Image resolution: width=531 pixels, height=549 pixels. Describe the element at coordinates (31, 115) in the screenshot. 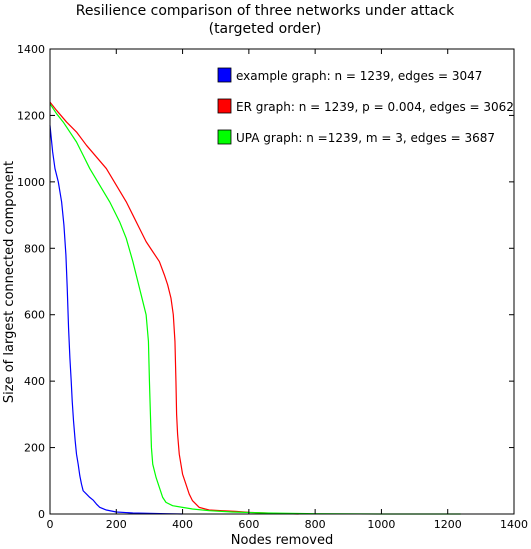

I see `y-tick-label: 1200` at that location.